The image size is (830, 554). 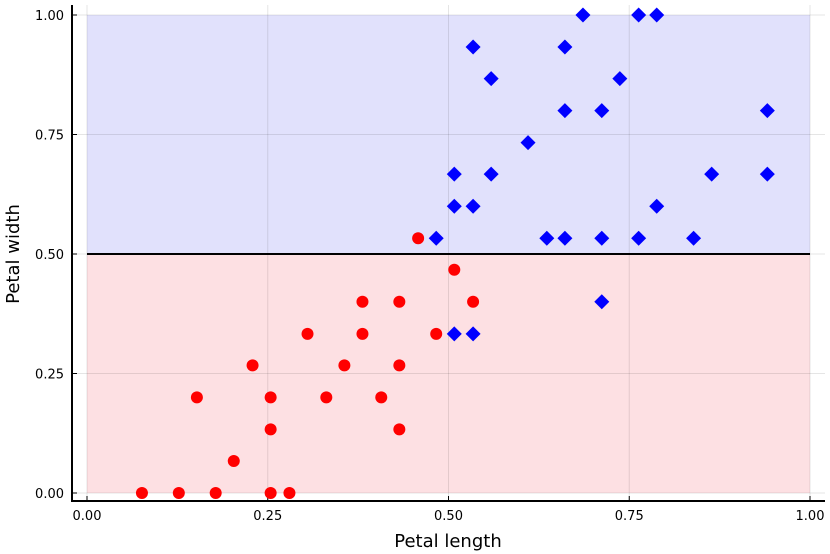 I want to click on y-tick-label: 0.50, so click(x=49, y=255).